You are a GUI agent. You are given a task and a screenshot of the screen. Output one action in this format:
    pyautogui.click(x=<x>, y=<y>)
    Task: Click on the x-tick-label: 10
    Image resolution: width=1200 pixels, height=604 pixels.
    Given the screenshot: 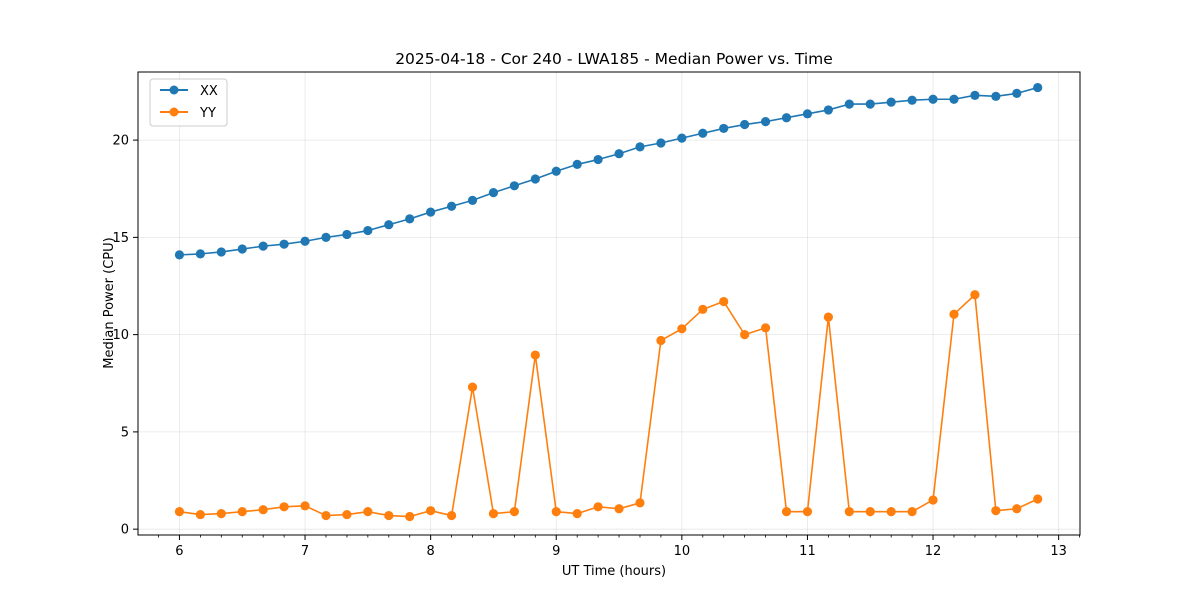 What is the action you would take?
    pyautogui.click(x=682, y=551)
    